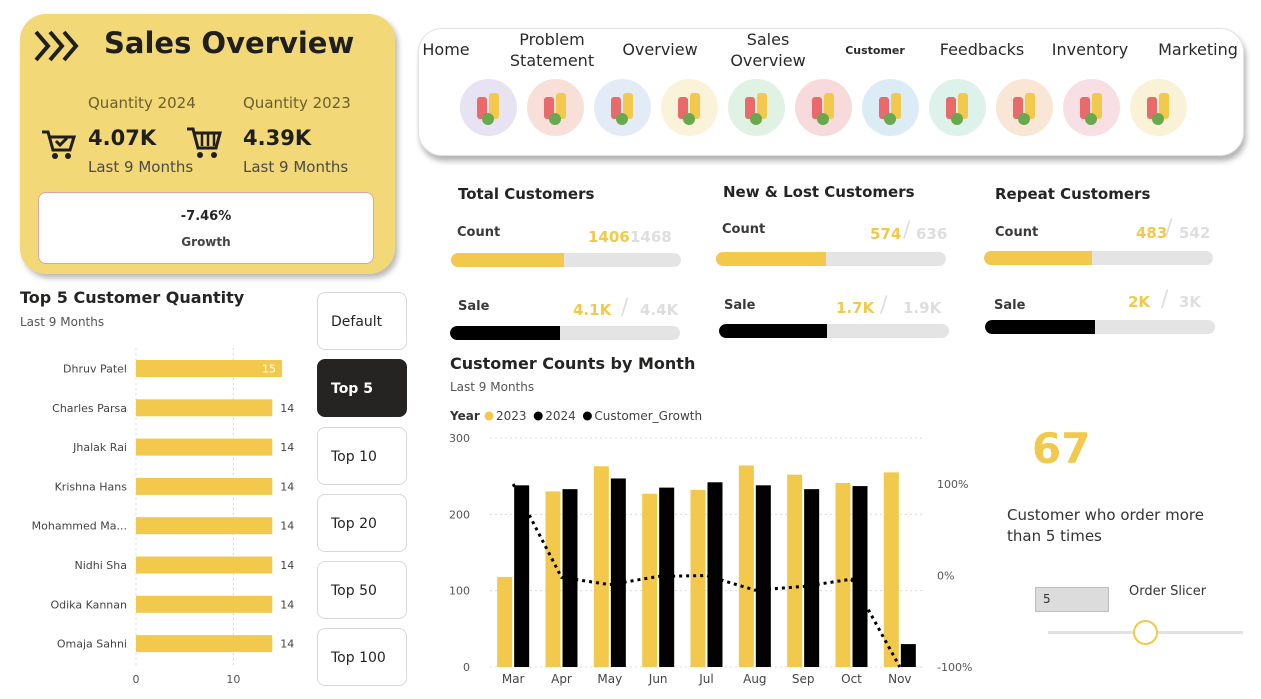 The width and height of the screenshot is (1261, 699). Describe the element at coordinates (922, 308) in the screenshot. I see `new-lost-sale-prev: 1.9K` at that location.